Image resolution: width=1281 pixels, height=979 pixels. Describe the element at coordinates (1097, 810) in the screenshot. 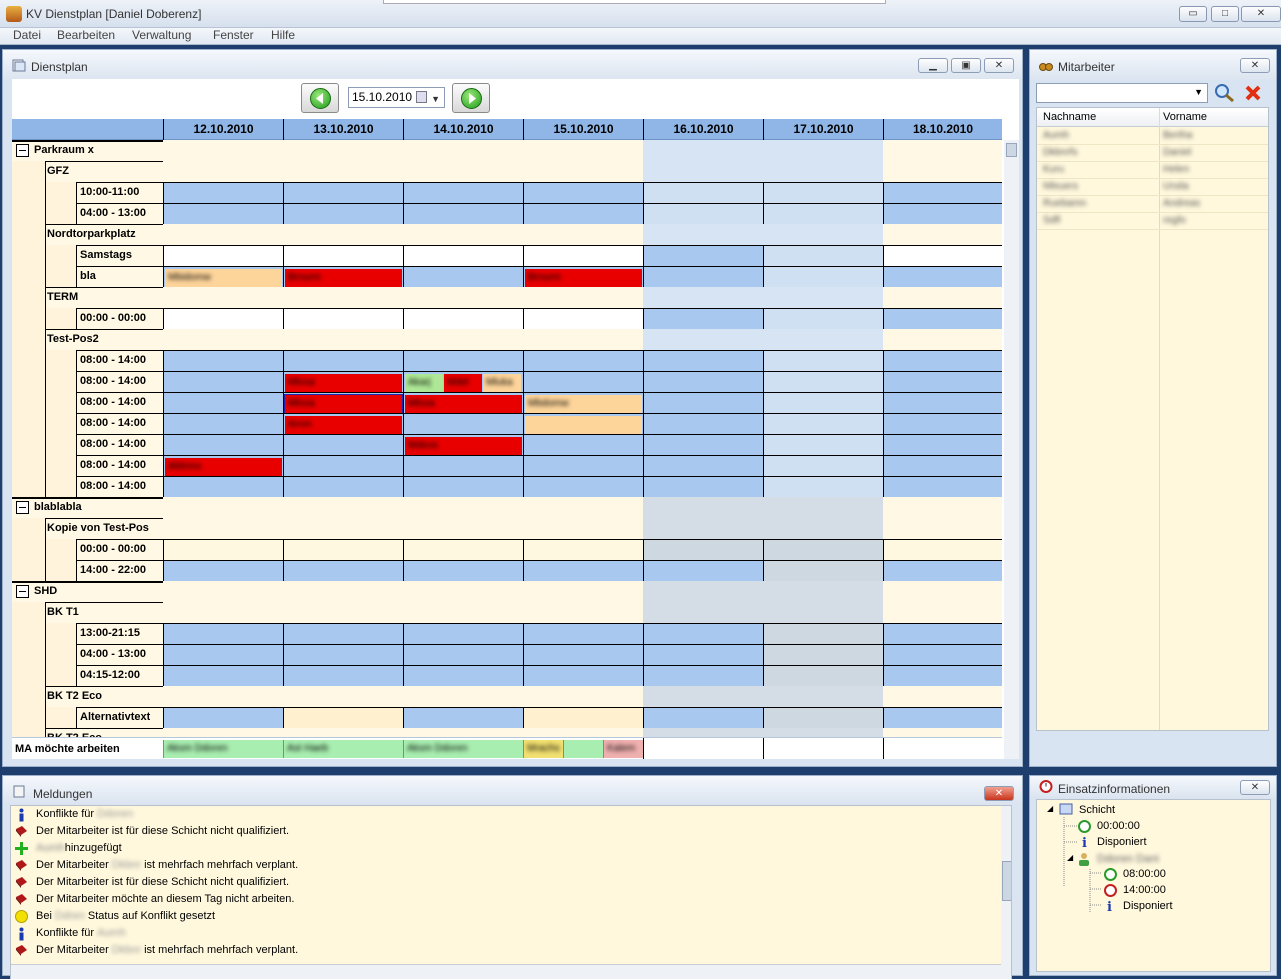

I see `schicht-label: Schicht` at that location.